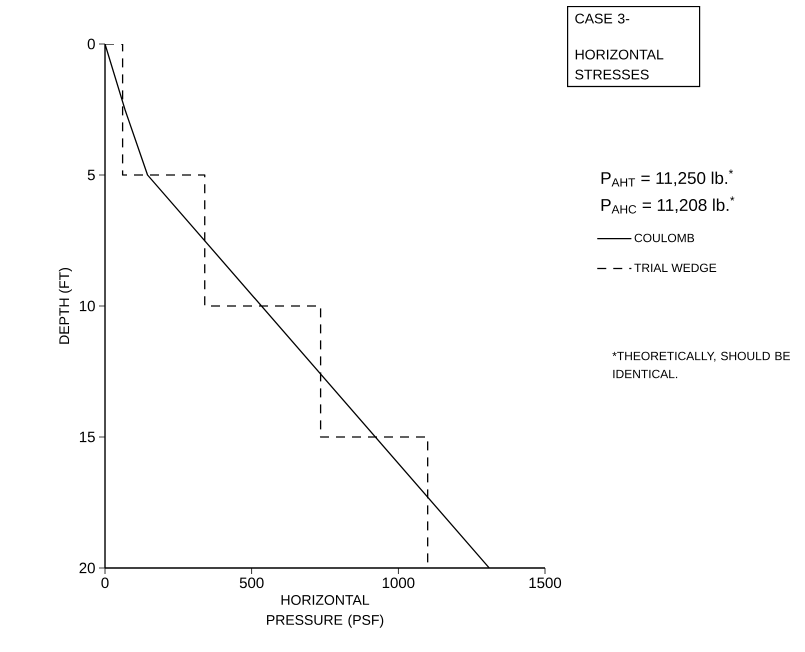 Image resolution: width=805 pixels, height=652 pixels. I want to click on x-tick-label: 1000, so click(398, 583).